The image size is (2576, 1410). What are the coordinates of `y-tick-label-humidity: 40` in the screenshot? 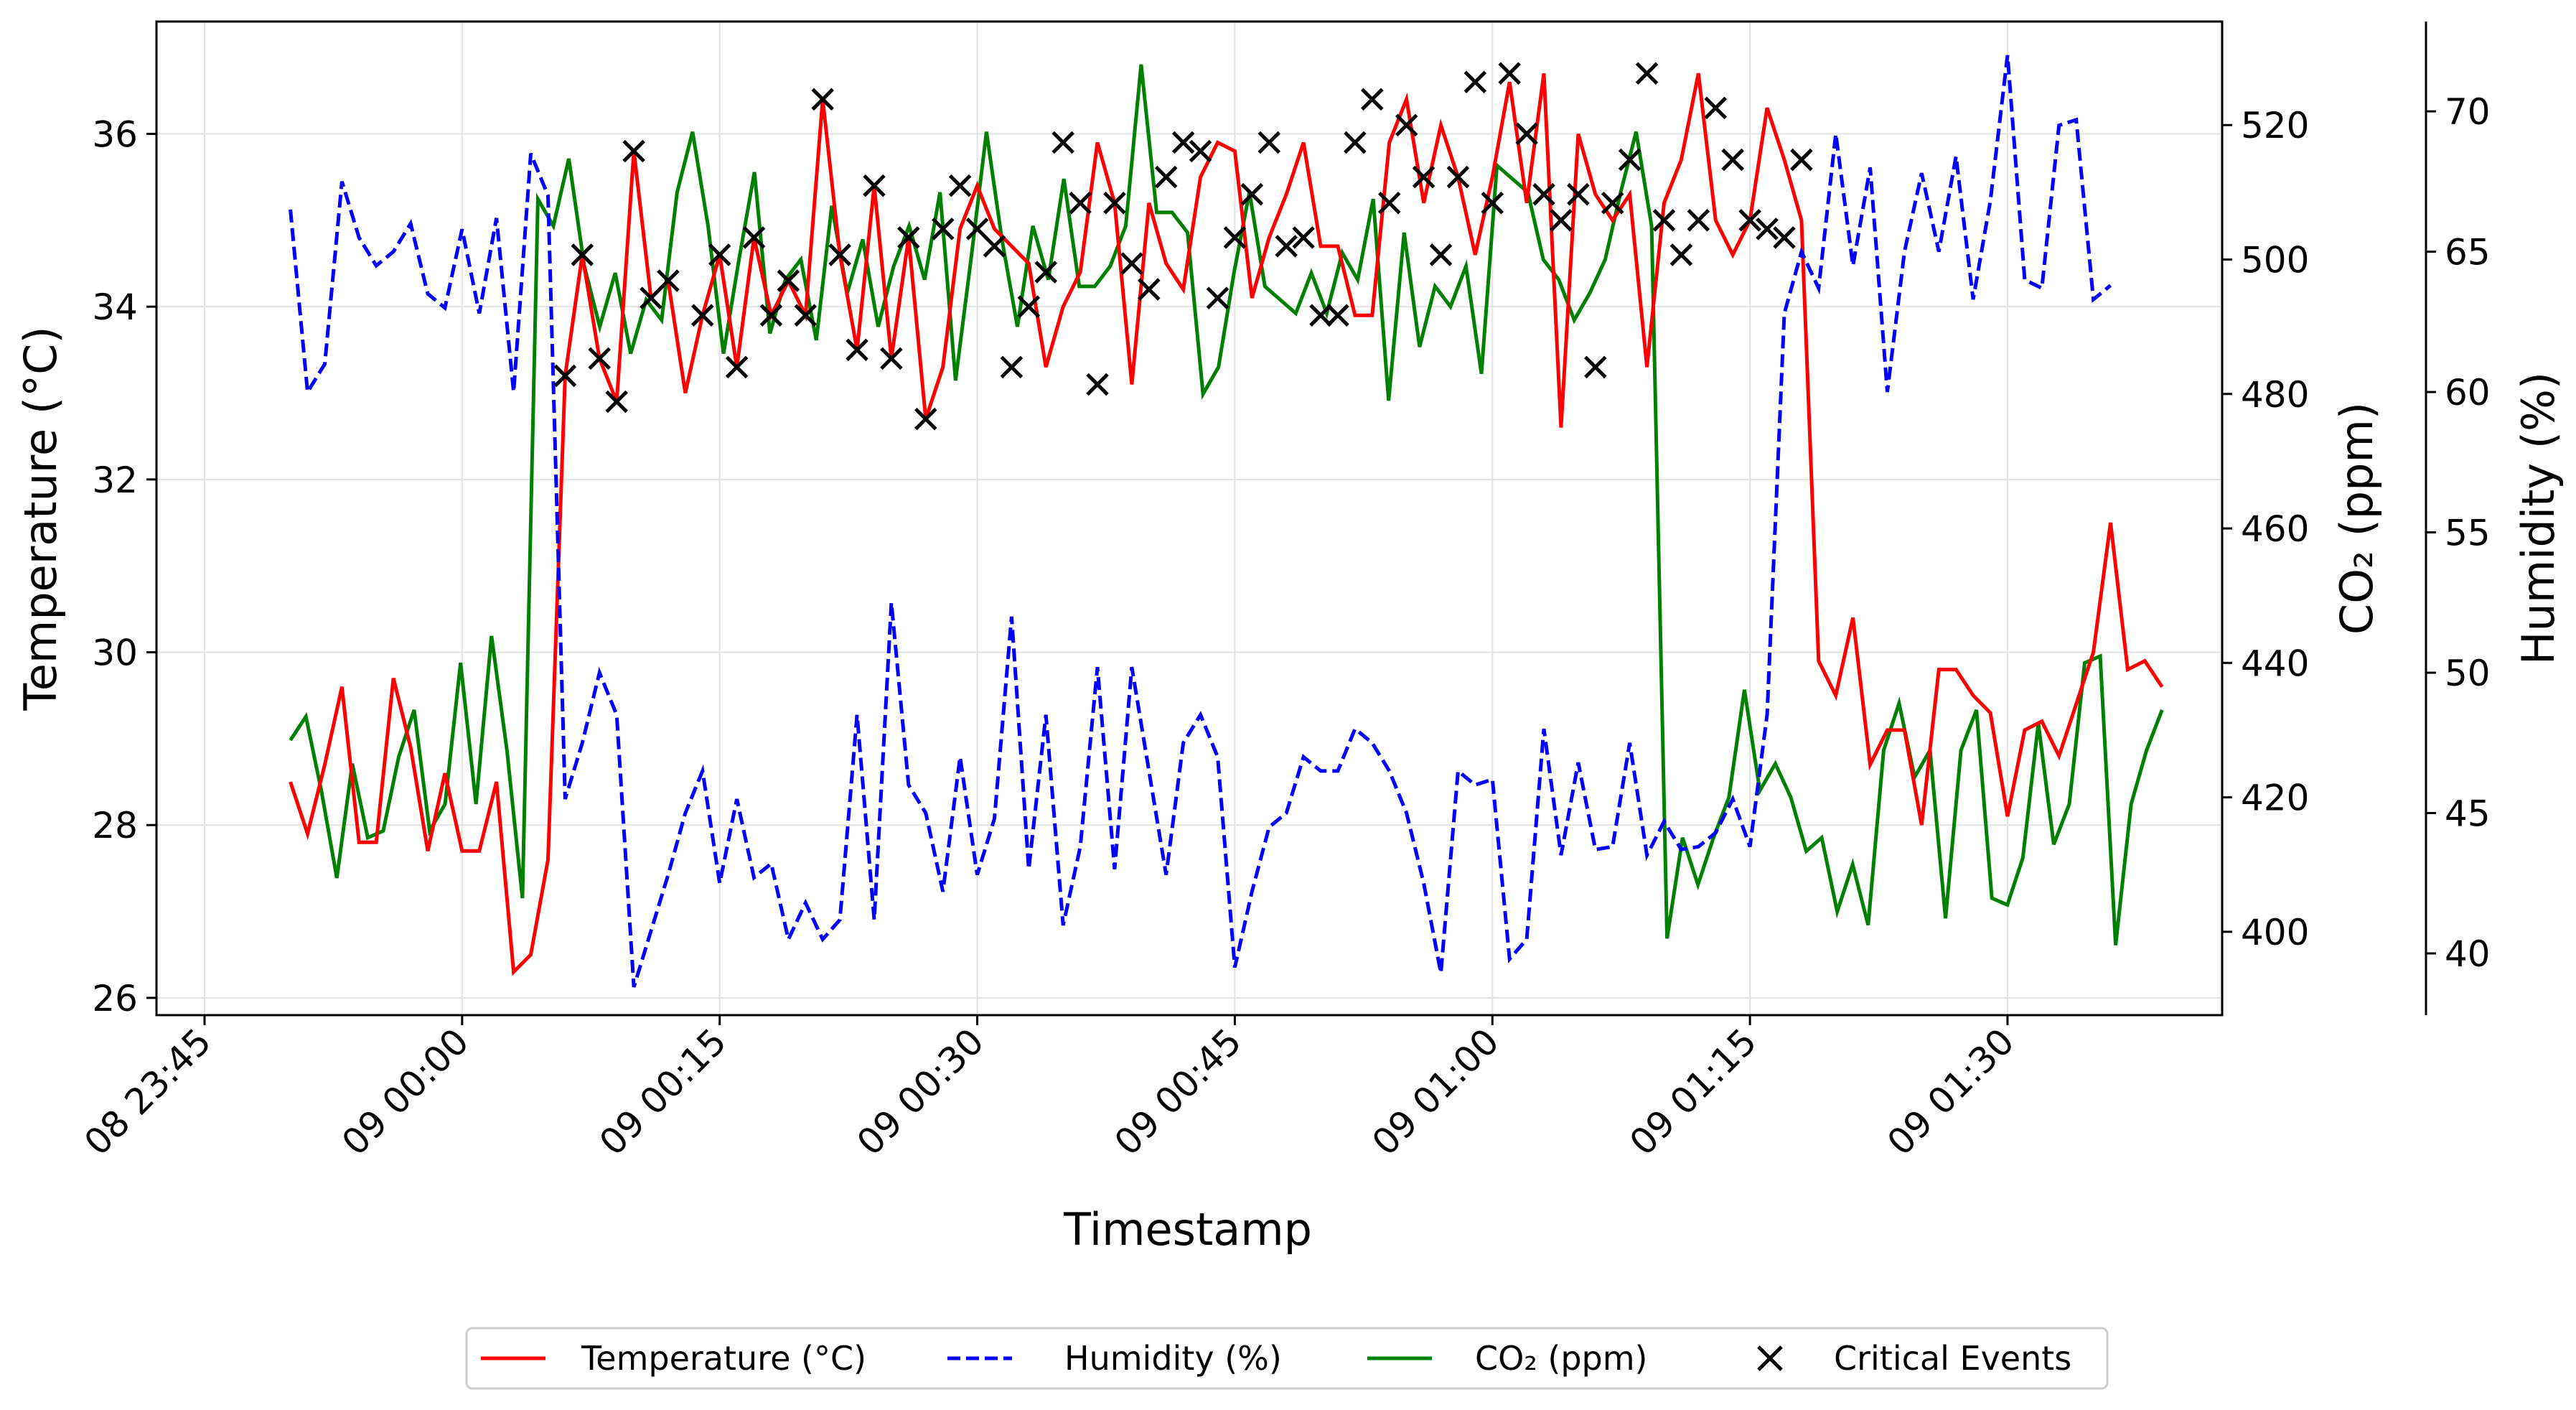 It's located at (2468, 954).